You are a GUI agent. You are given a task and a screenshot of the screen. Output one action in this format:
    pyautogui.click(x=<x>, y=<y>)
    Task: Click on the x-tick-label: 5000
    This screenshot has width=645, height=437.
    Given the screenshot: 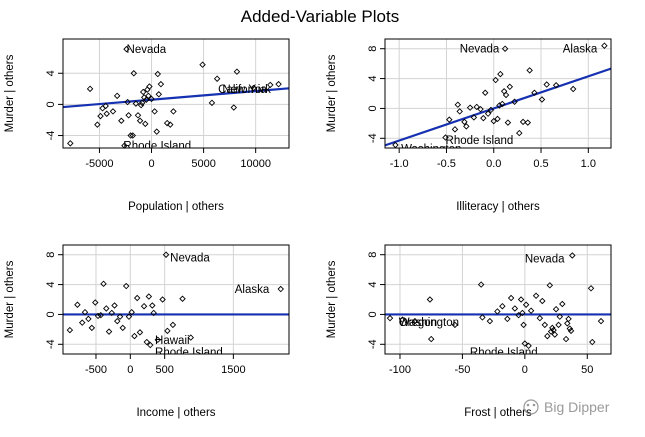 What is the action you would take?
    pyautogui.click(x=203, y=164)
    